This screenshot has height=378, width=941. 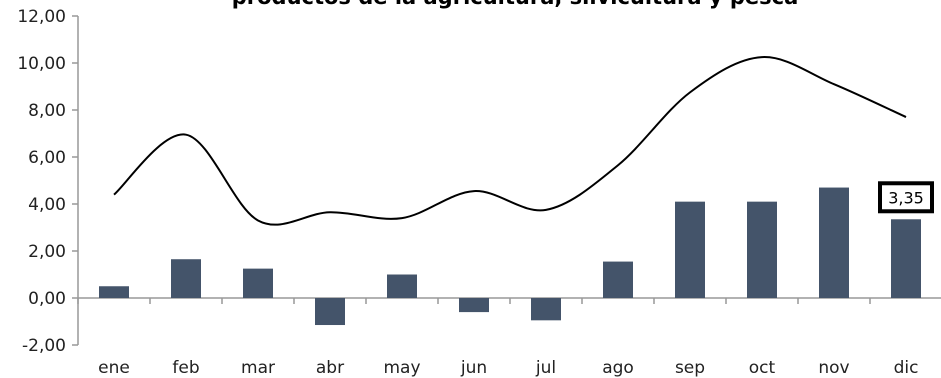 I want to click on callout-box, so click(x=906, y=197).